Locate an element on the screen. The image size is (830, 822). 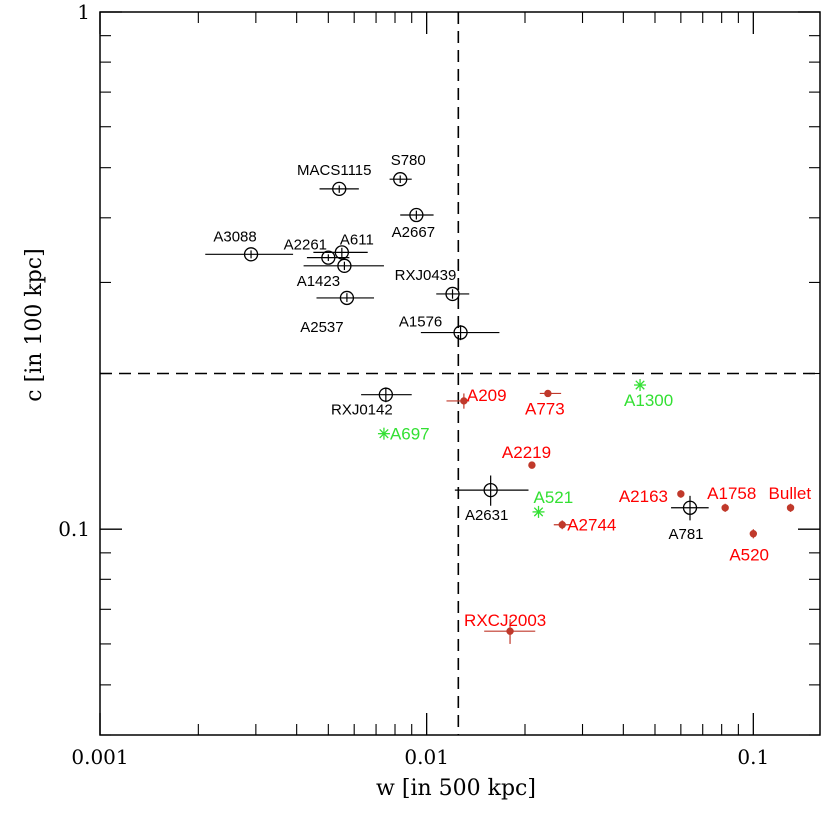
point-label: A2631 is located at coordinates (486, 515).